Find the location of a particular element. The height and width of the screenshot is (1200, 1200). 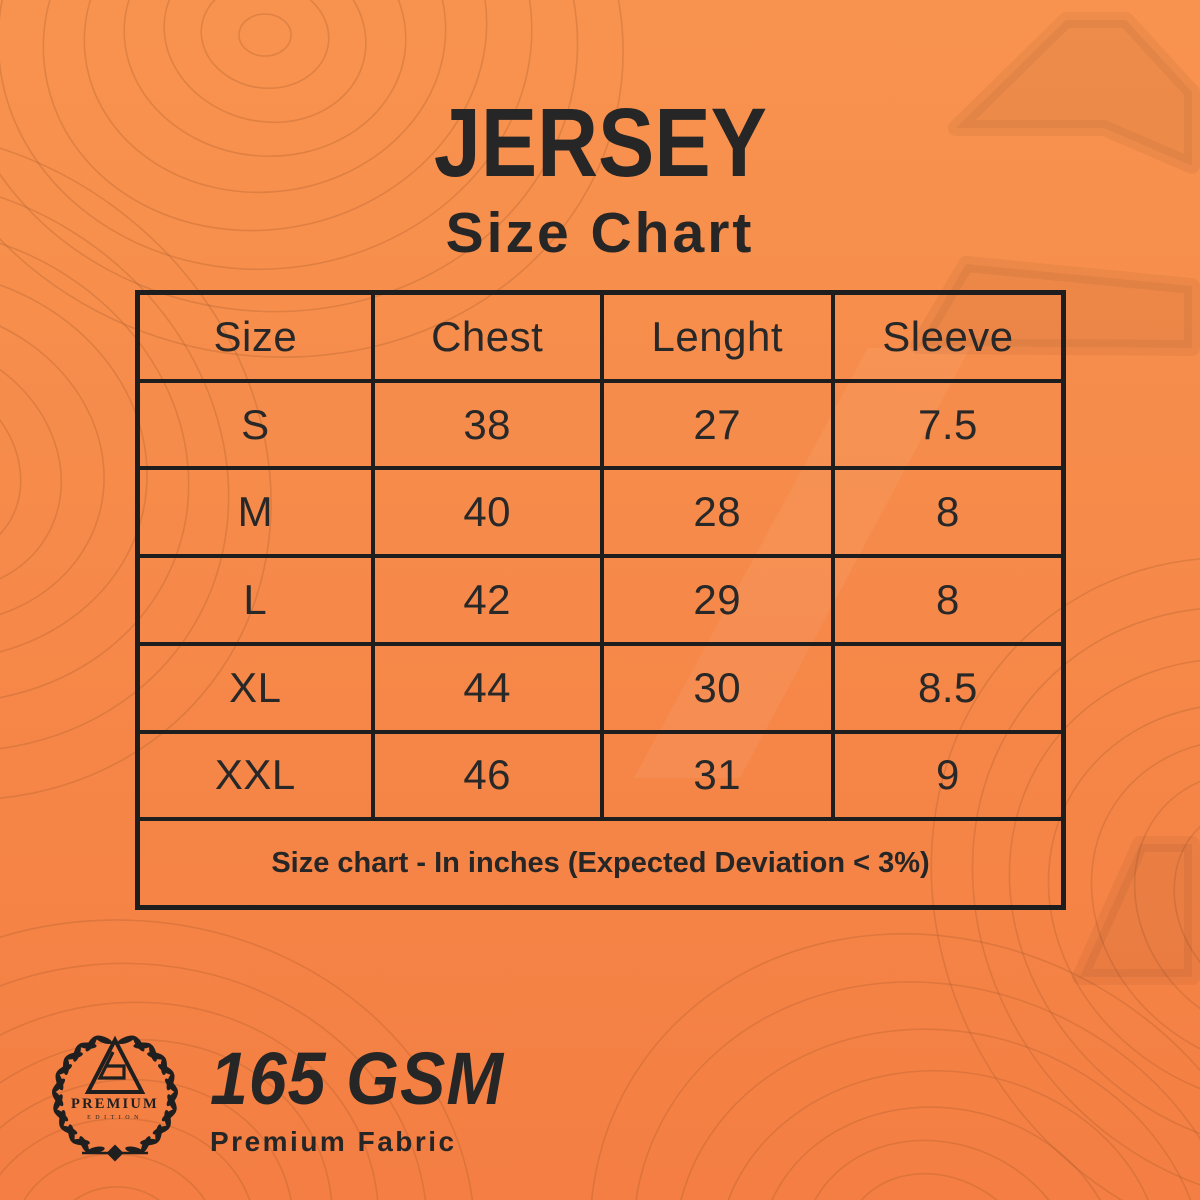

table-cell: 29 is located at coordinates (717, 600).